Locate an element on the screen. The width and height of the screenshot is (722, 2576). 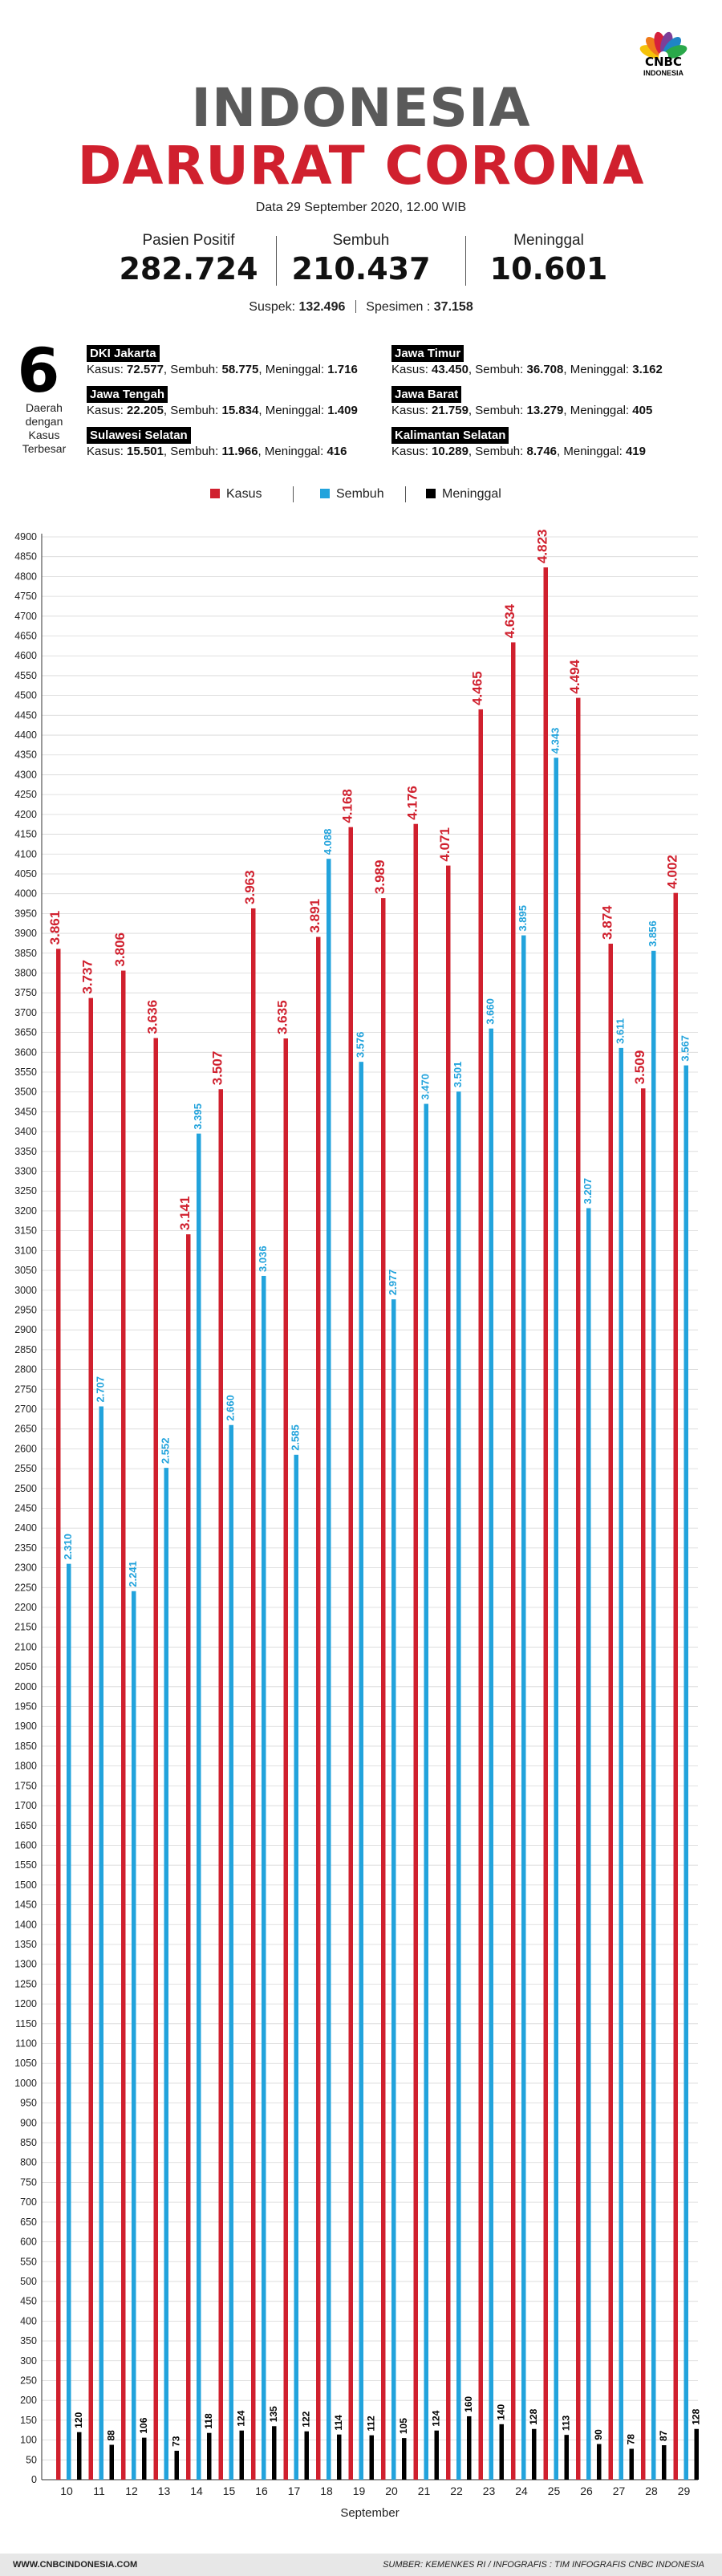
sembuh-value: 58.775 is located at coordinates (240, 370).